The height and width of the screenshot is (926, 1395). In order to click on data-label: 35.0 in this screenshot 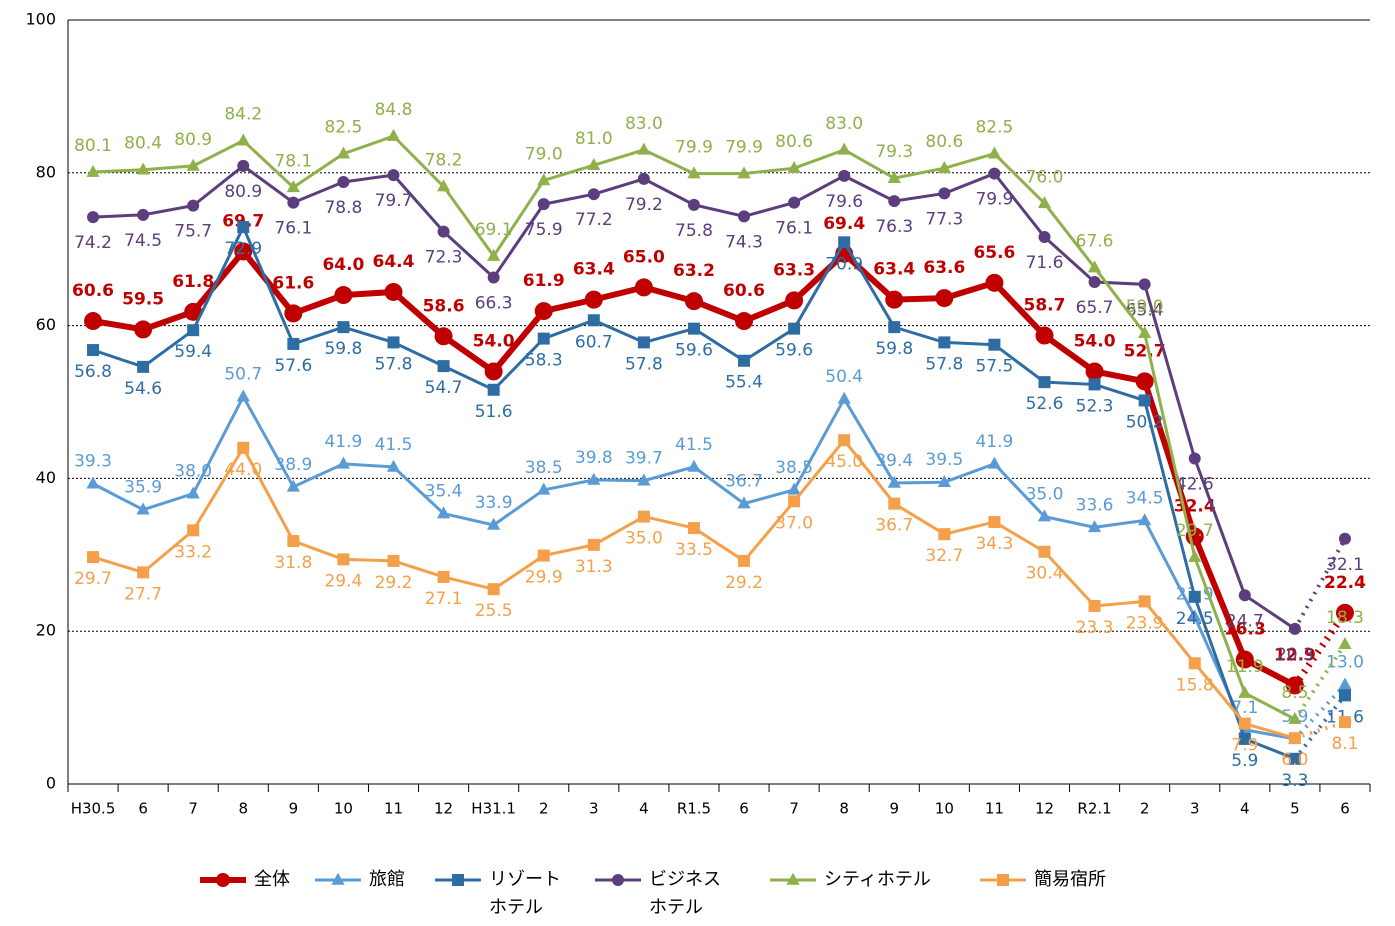, I will do `click(1045, 495)`.